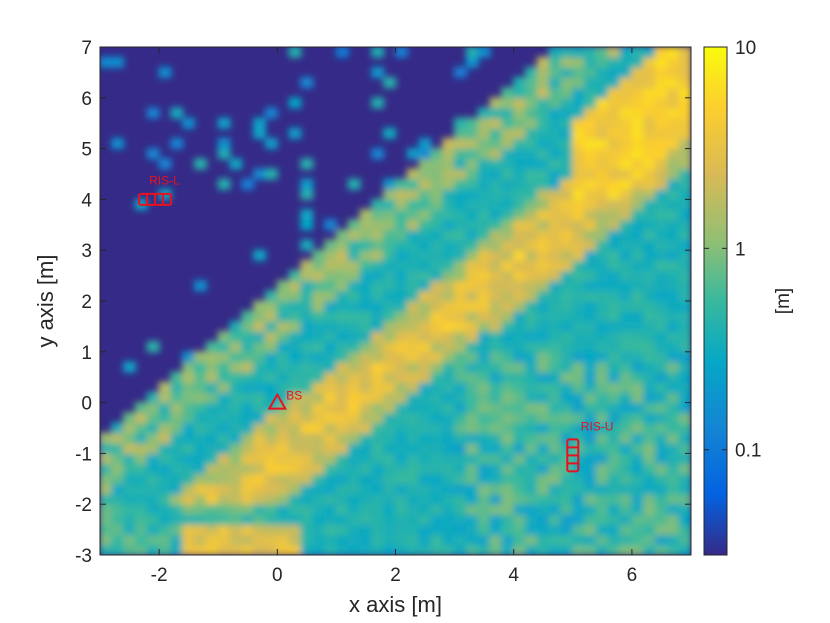 Image resolution: width=830 pixels, height=623 pixels. I want to click on y-tick-label: 4, so click(86, 200).